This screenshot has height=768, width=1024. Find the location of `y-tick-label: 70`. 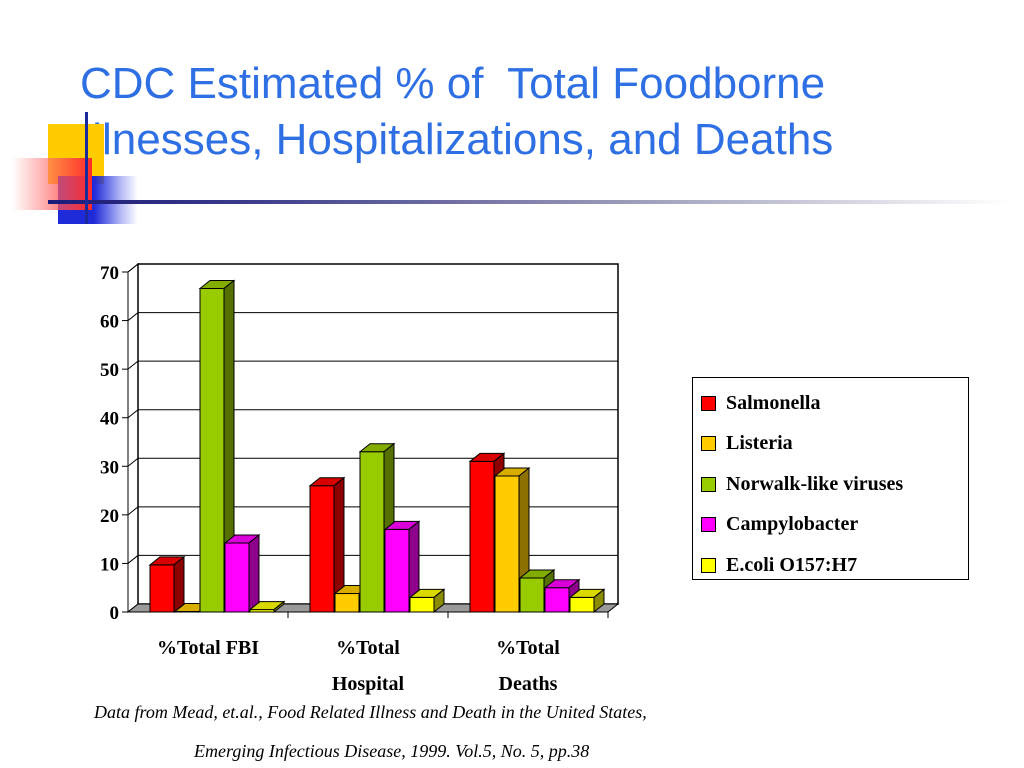

y-tick-label: 70 is located at coordinates (109, 273).